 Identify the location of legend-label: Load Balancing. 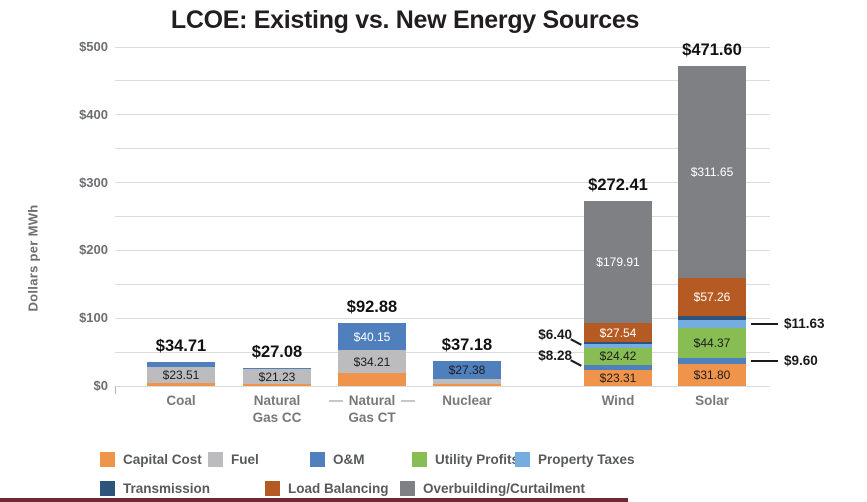
(338, 488).